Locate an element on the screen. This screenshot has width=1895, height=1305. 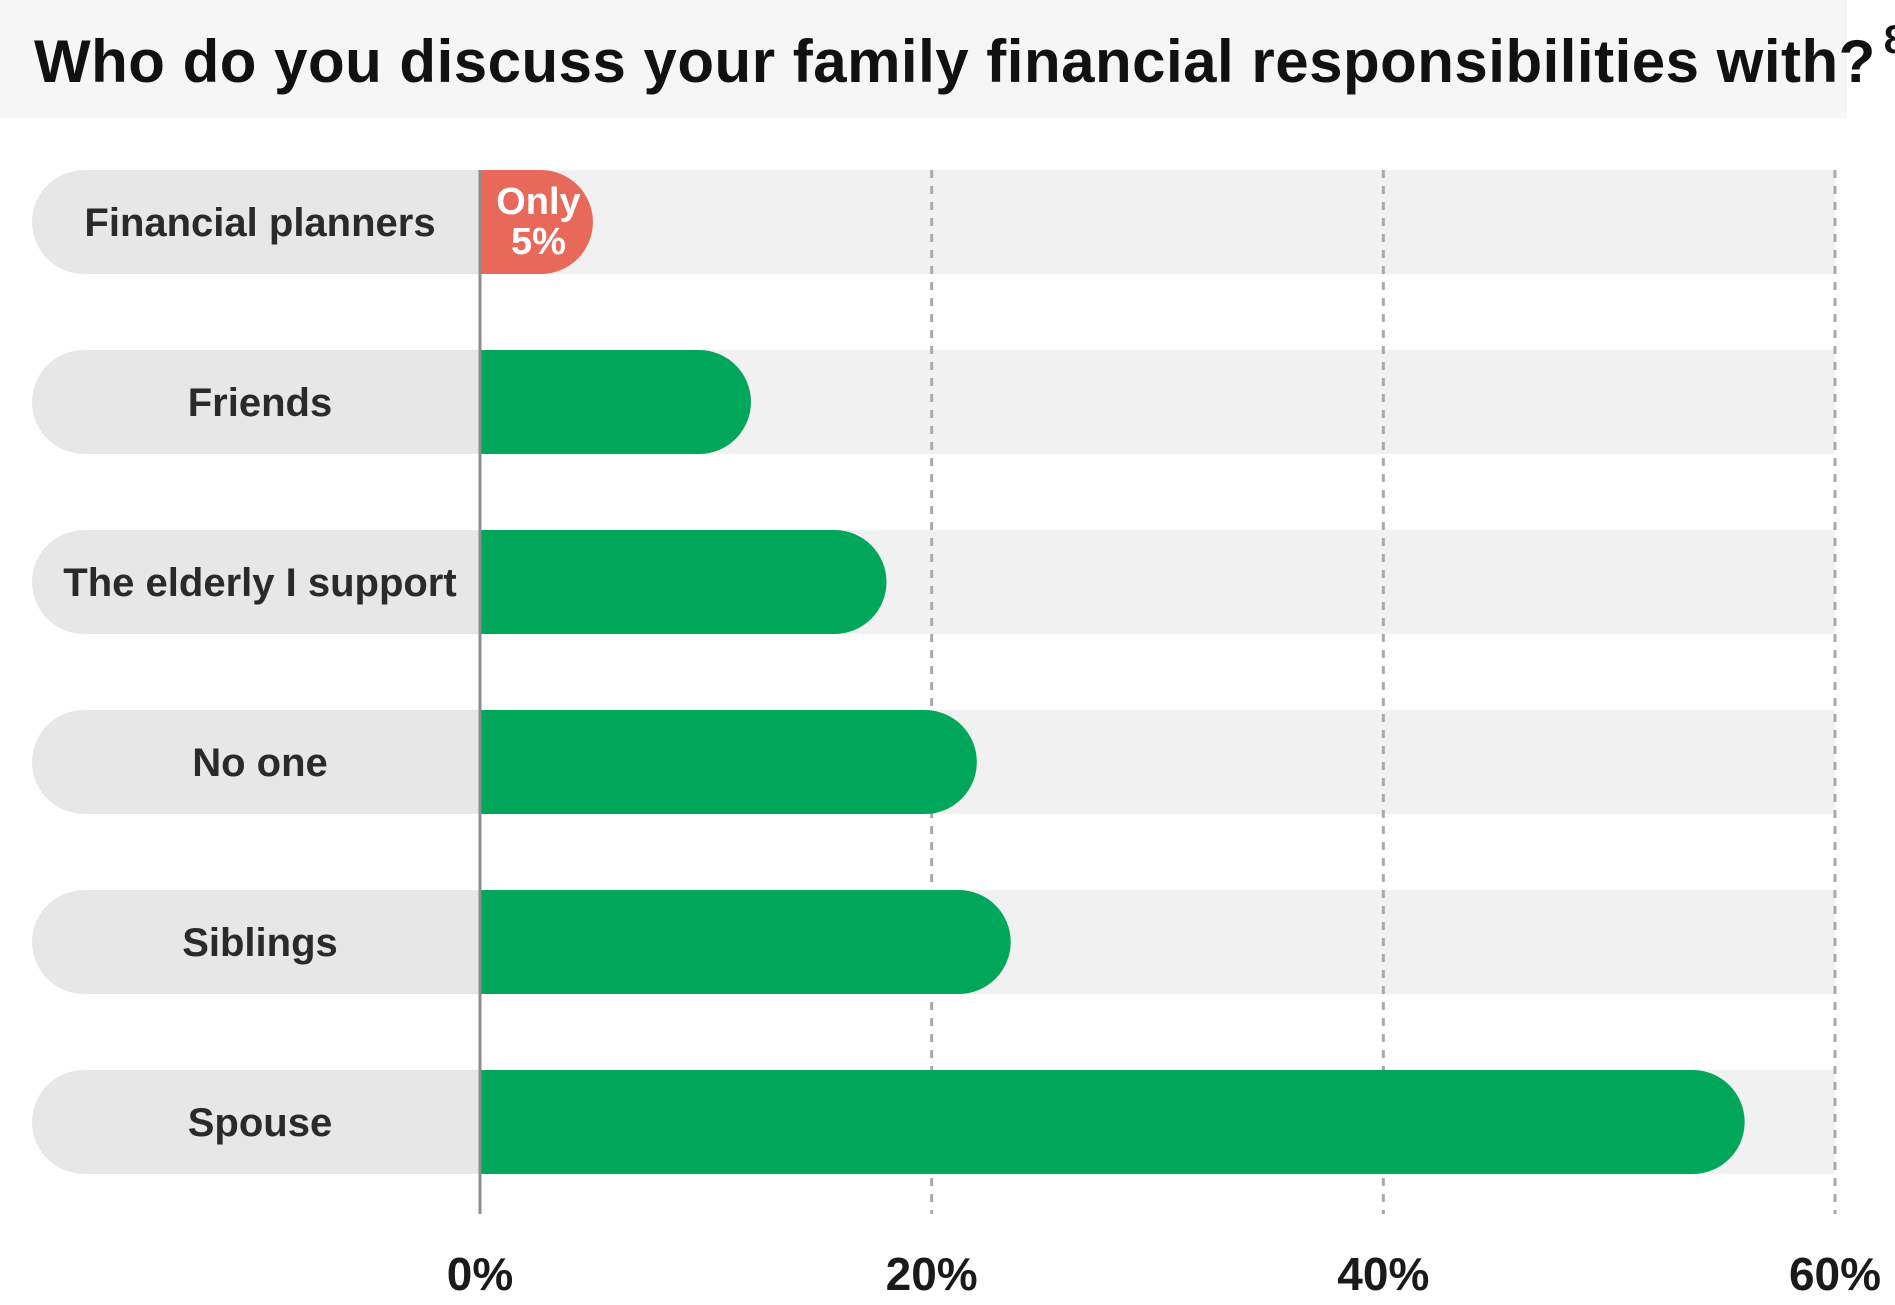
bar-track is located at coordinates (1157, 222).